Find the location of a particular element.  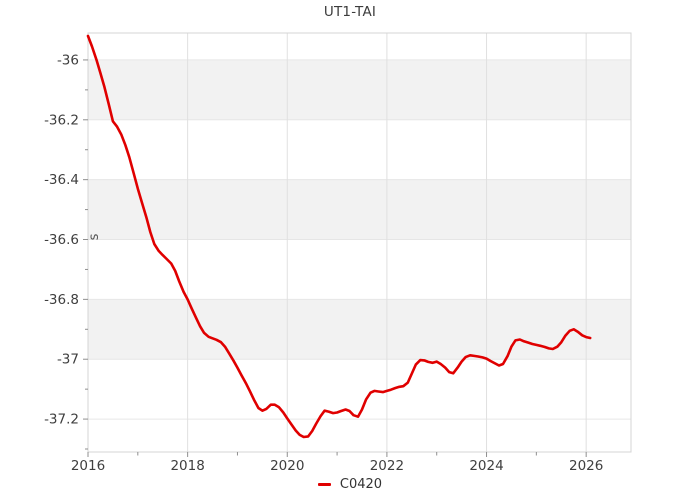

legend-line-swatch is located at coordinates (324, 484).